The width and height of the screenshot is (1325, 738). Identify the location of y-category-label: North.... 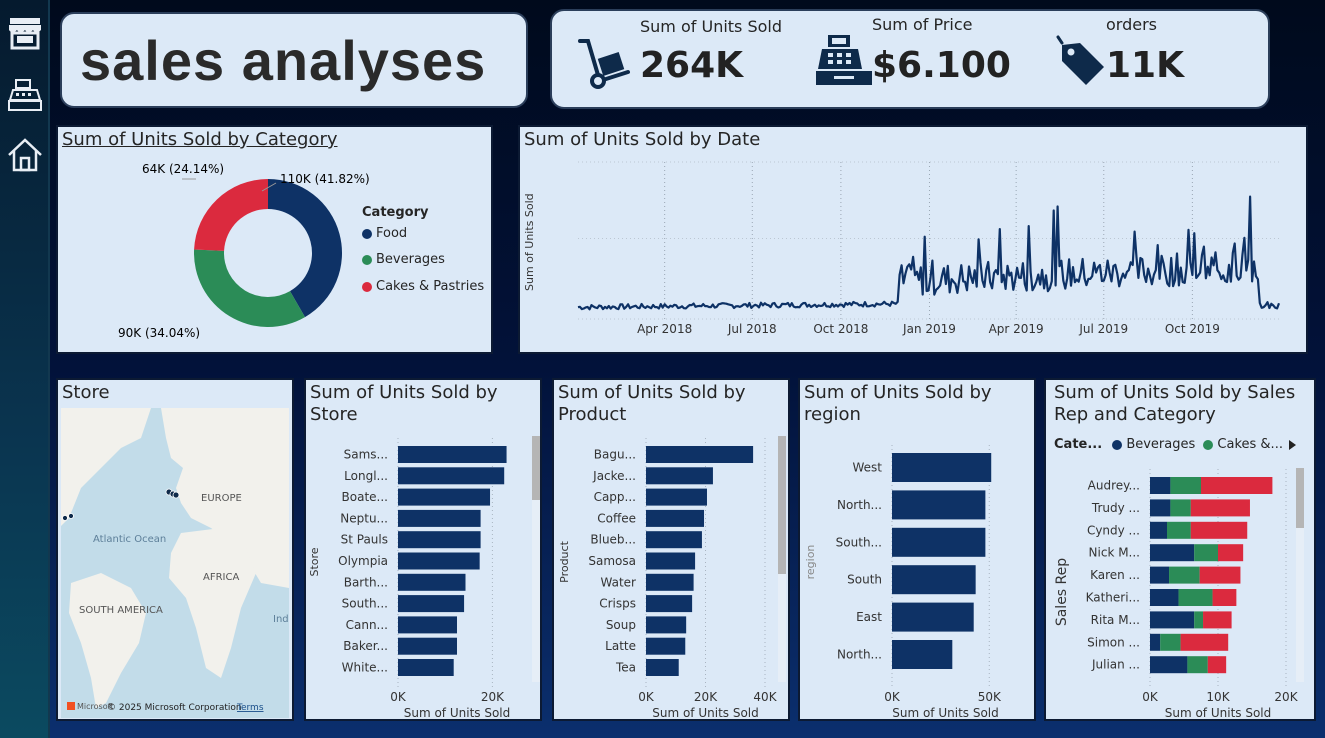
(859, 505).